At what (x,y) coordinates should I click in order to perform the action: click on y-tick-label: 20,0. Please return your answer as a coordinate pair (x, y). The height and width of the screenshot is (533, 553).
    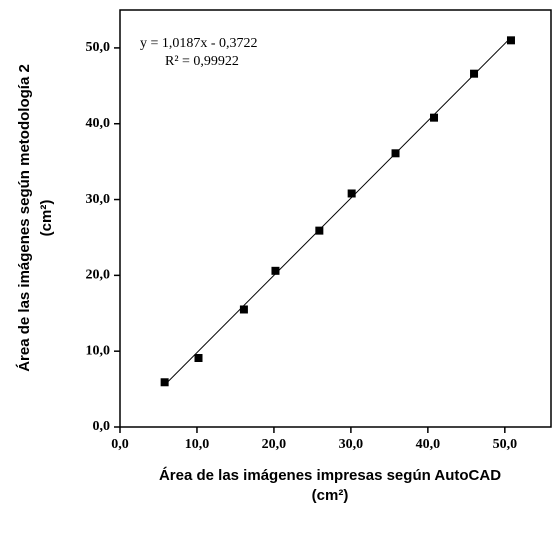
    Looking at the image, I should click on (98, 275).